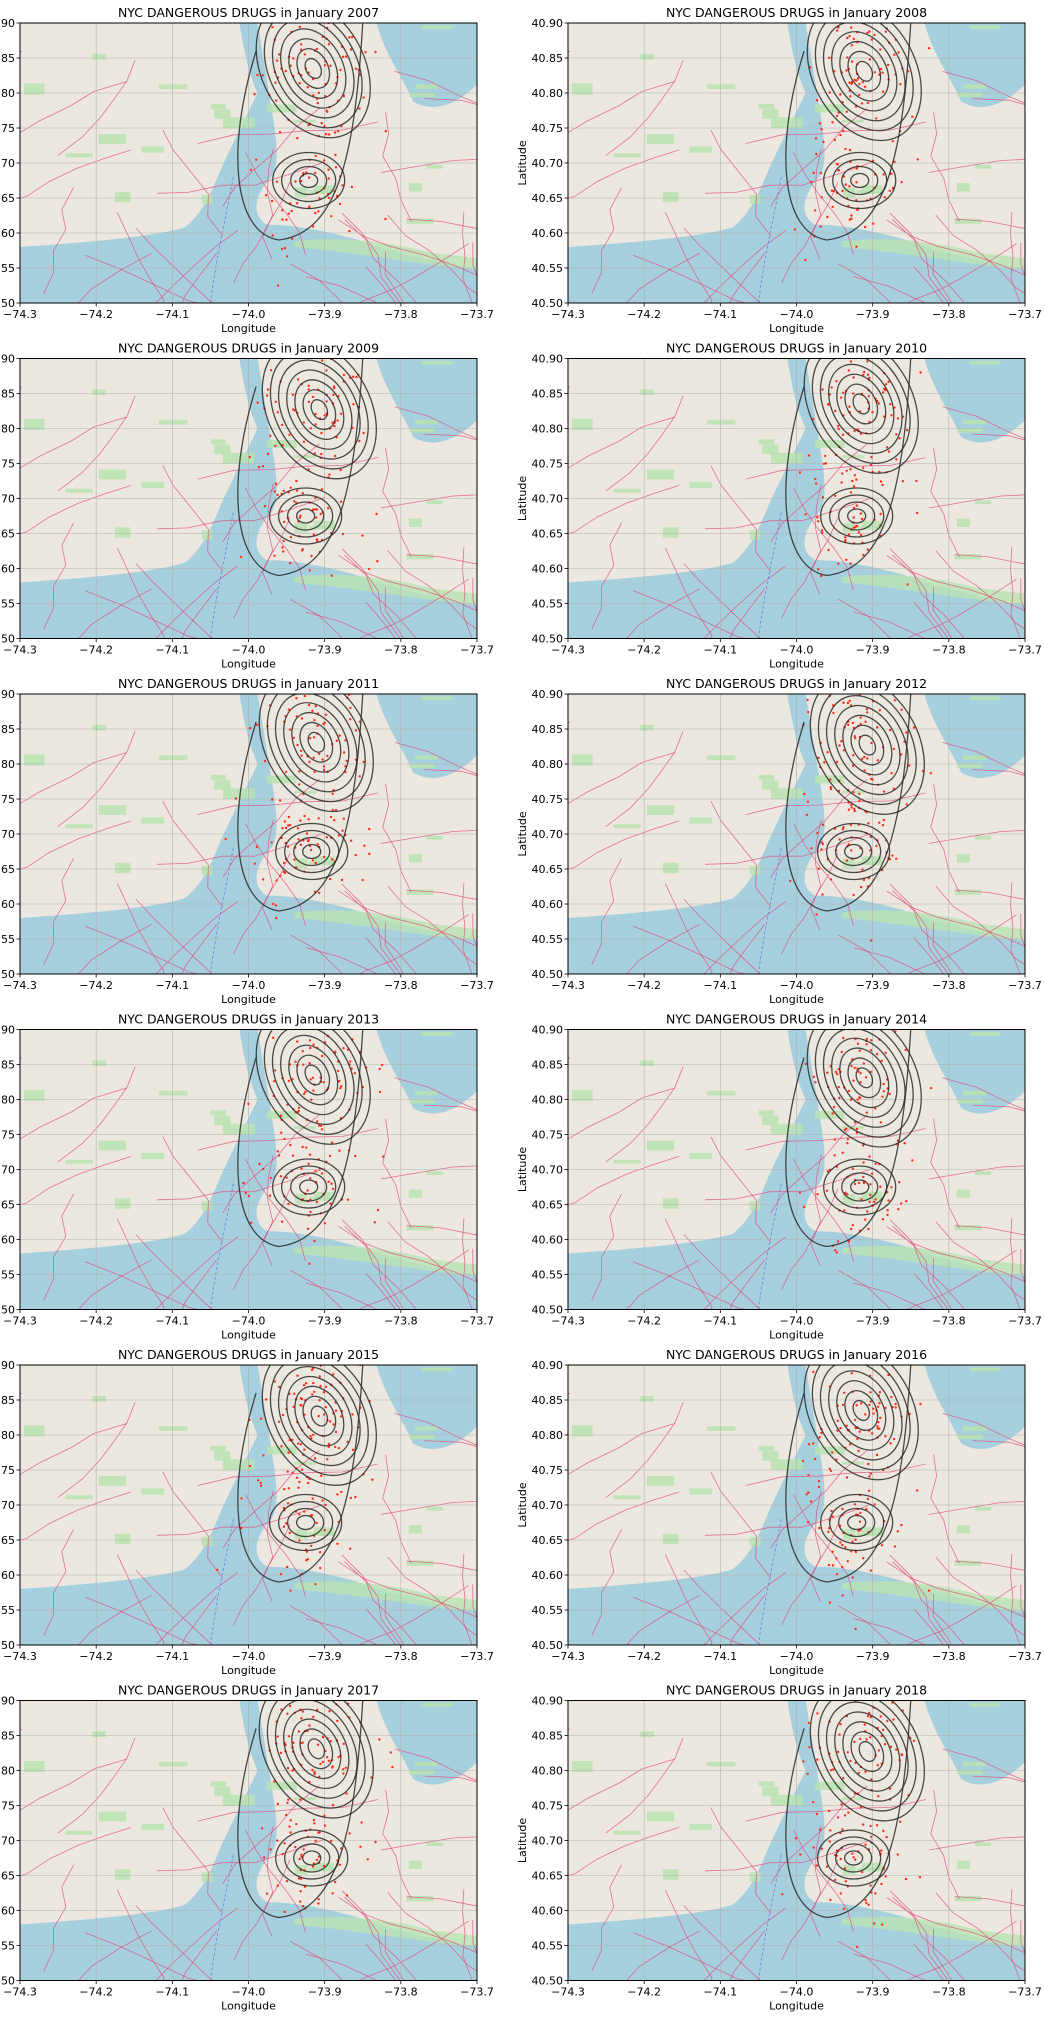  I want to click on panel-title: NYC DANGEROUS DRUGS in January 2015, so click(248, 1354).